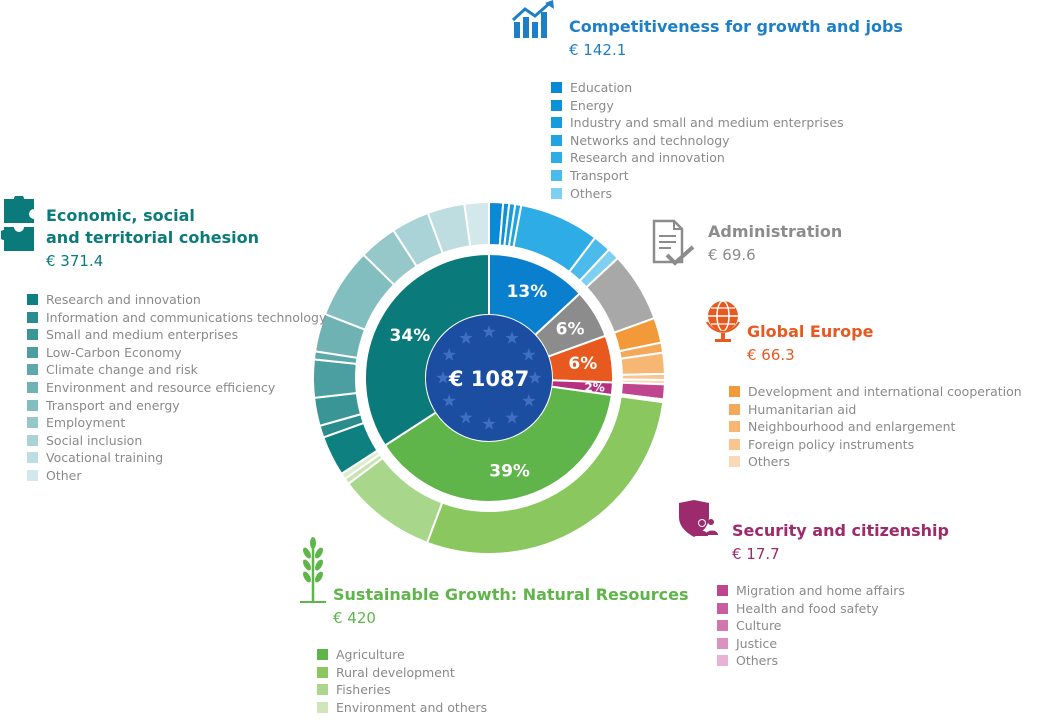 Image resolution: width=1045 pixels, height=726 pixels. What do you see at coordinates (122, 370) in the screenshot?
I see `legend-label: Climate change and risk` at bounding box center [122, 370].